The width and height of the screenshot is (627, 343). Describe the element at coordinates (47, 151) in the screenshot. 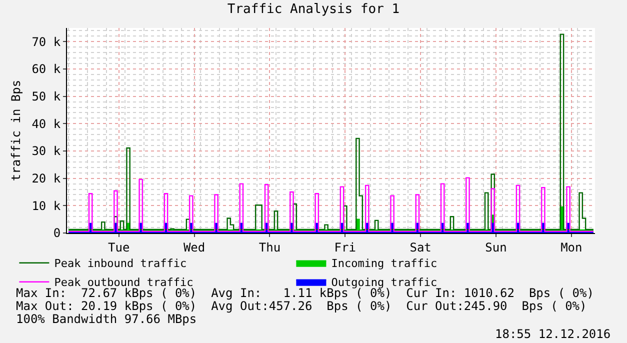

I see `y-tick-label: 30 k` at that location.